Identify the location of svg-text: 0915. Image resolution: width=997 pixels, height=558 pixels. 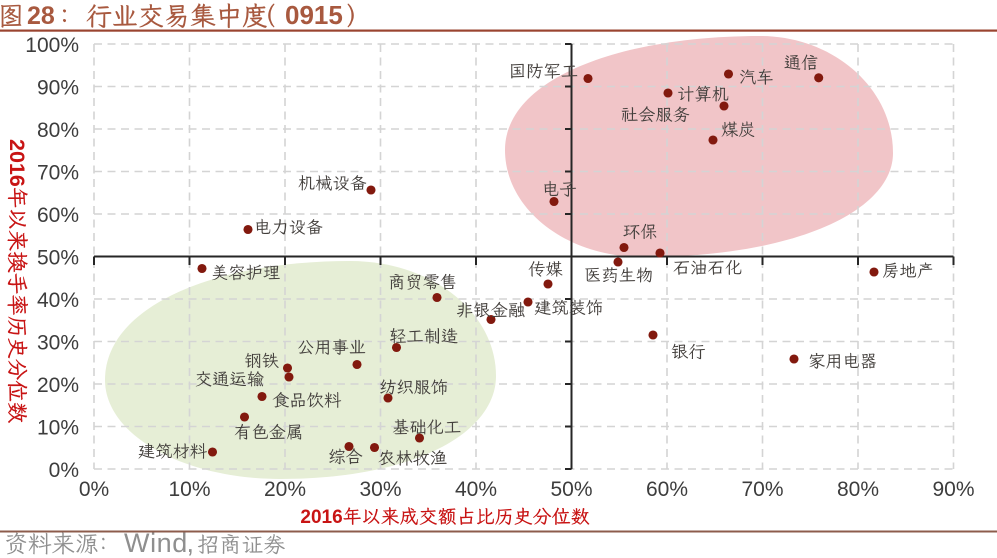
(314, 15).